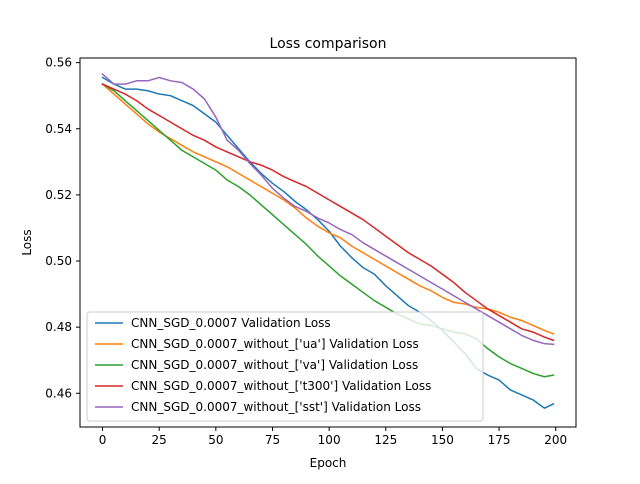 This screenshot has height=484, width=640. What do you see at coordinates (58, 129) in the screenshot?
I see `y-tick-label: 0.54` at bounding box center [58, 129].